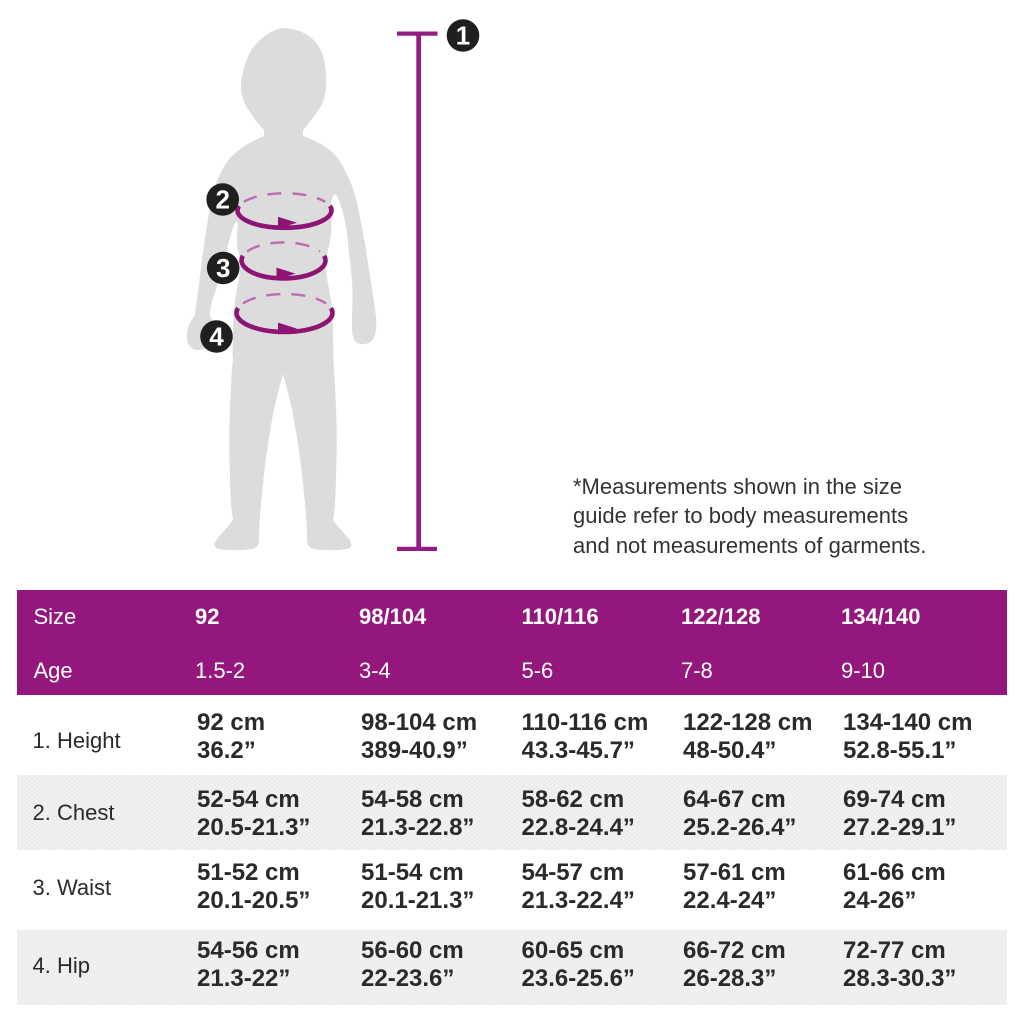 The image size is (1024, 1024). I want to click on svg-text: 3, so click(223, 268).